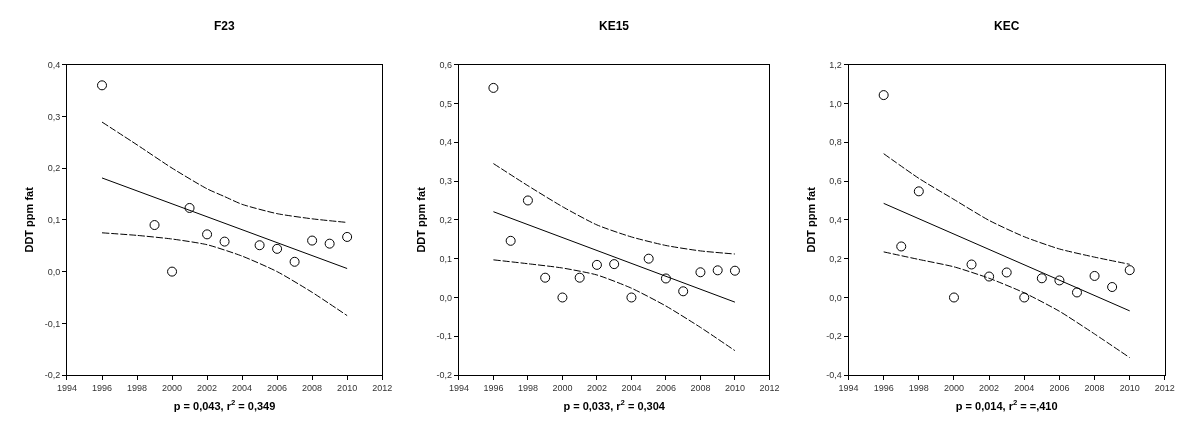 Image resolution: width=1183 pixels, height=424 pixels. Describe the element at coordinates (1006, 405) in the screenshot. I see `x-axis-title: p = 0,014, r$^{2}$ = =,410` at that location.